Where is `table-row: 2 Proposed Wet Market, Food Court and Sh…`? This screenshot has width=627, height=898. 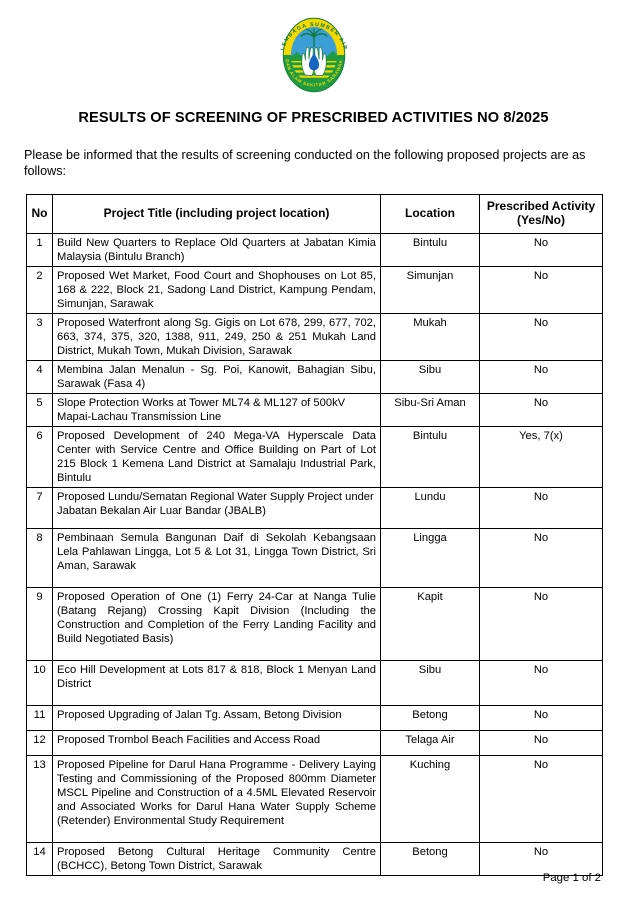
table-row: 2 Proposed Wet Market, Food Court and Sh… is located at coordinates (314, 289).